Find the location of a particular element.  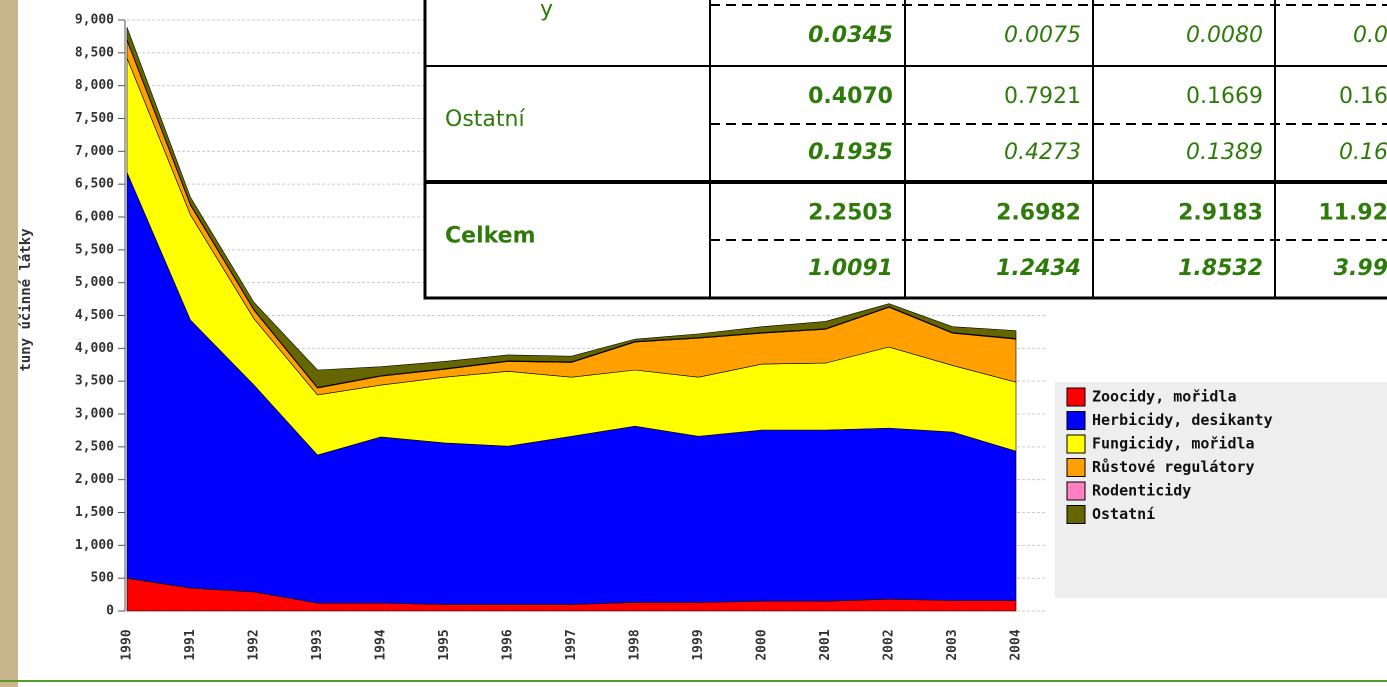

cell: 0.1669 is located at coordinates (1224, 96).